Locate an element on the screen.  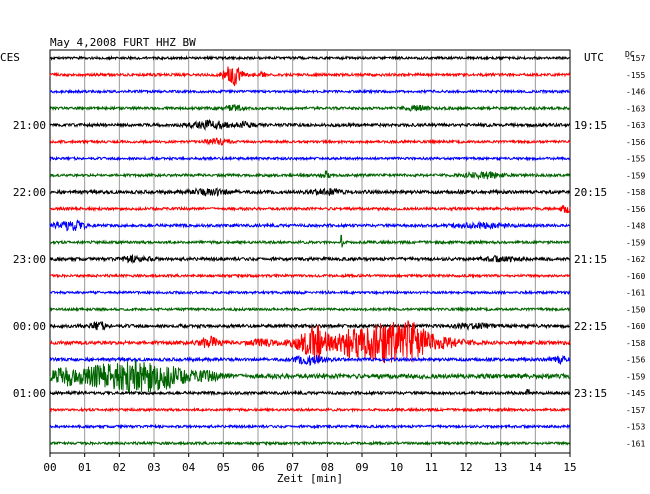
dc-offset-label: -146 is located at coordinates (635, 92).